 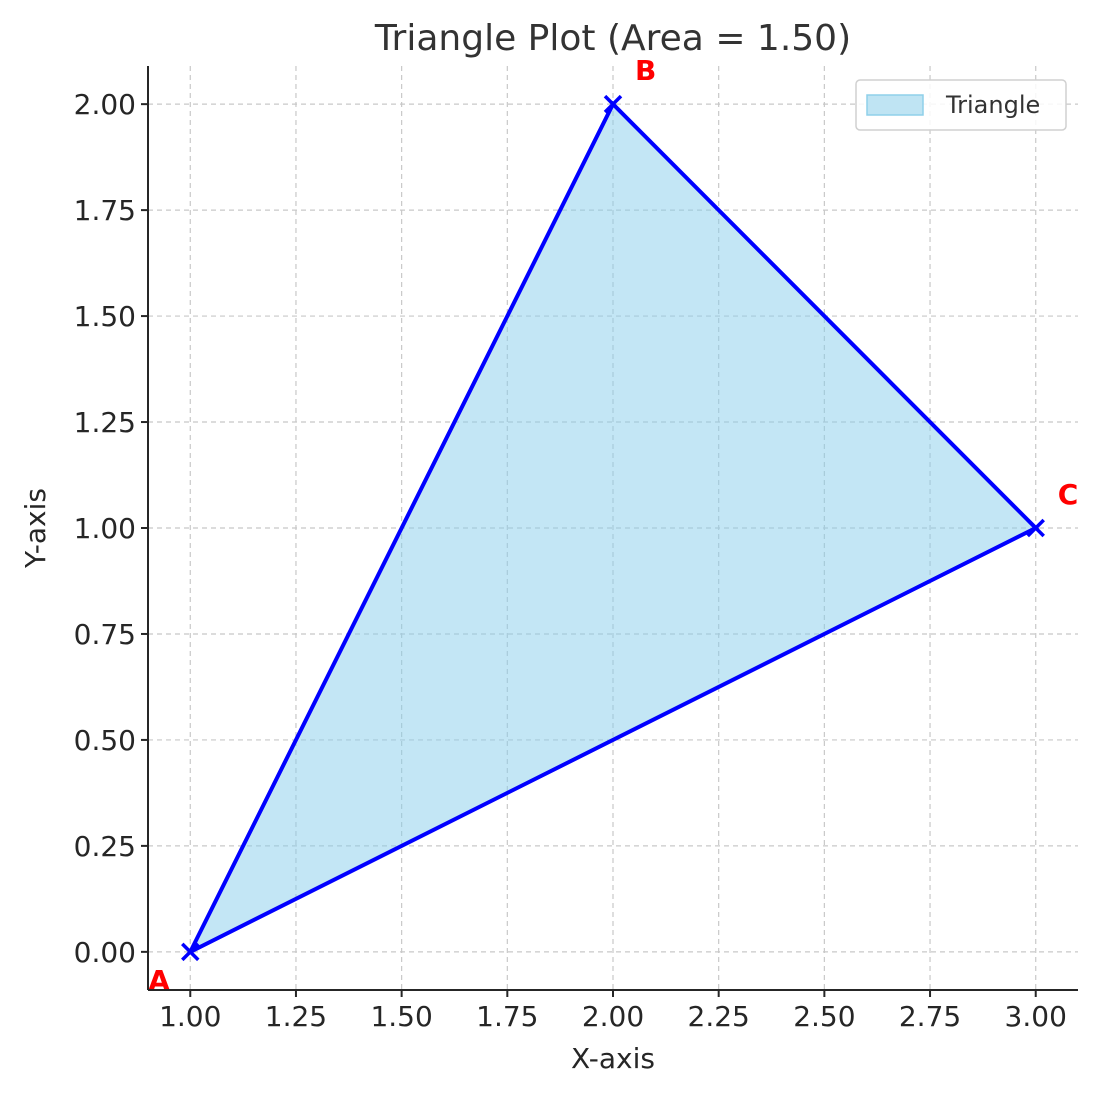 What do you see at coordinates (645, 70) in the screenshot?
I see `vertex-label-b: B` at bounding box center [645, 70].